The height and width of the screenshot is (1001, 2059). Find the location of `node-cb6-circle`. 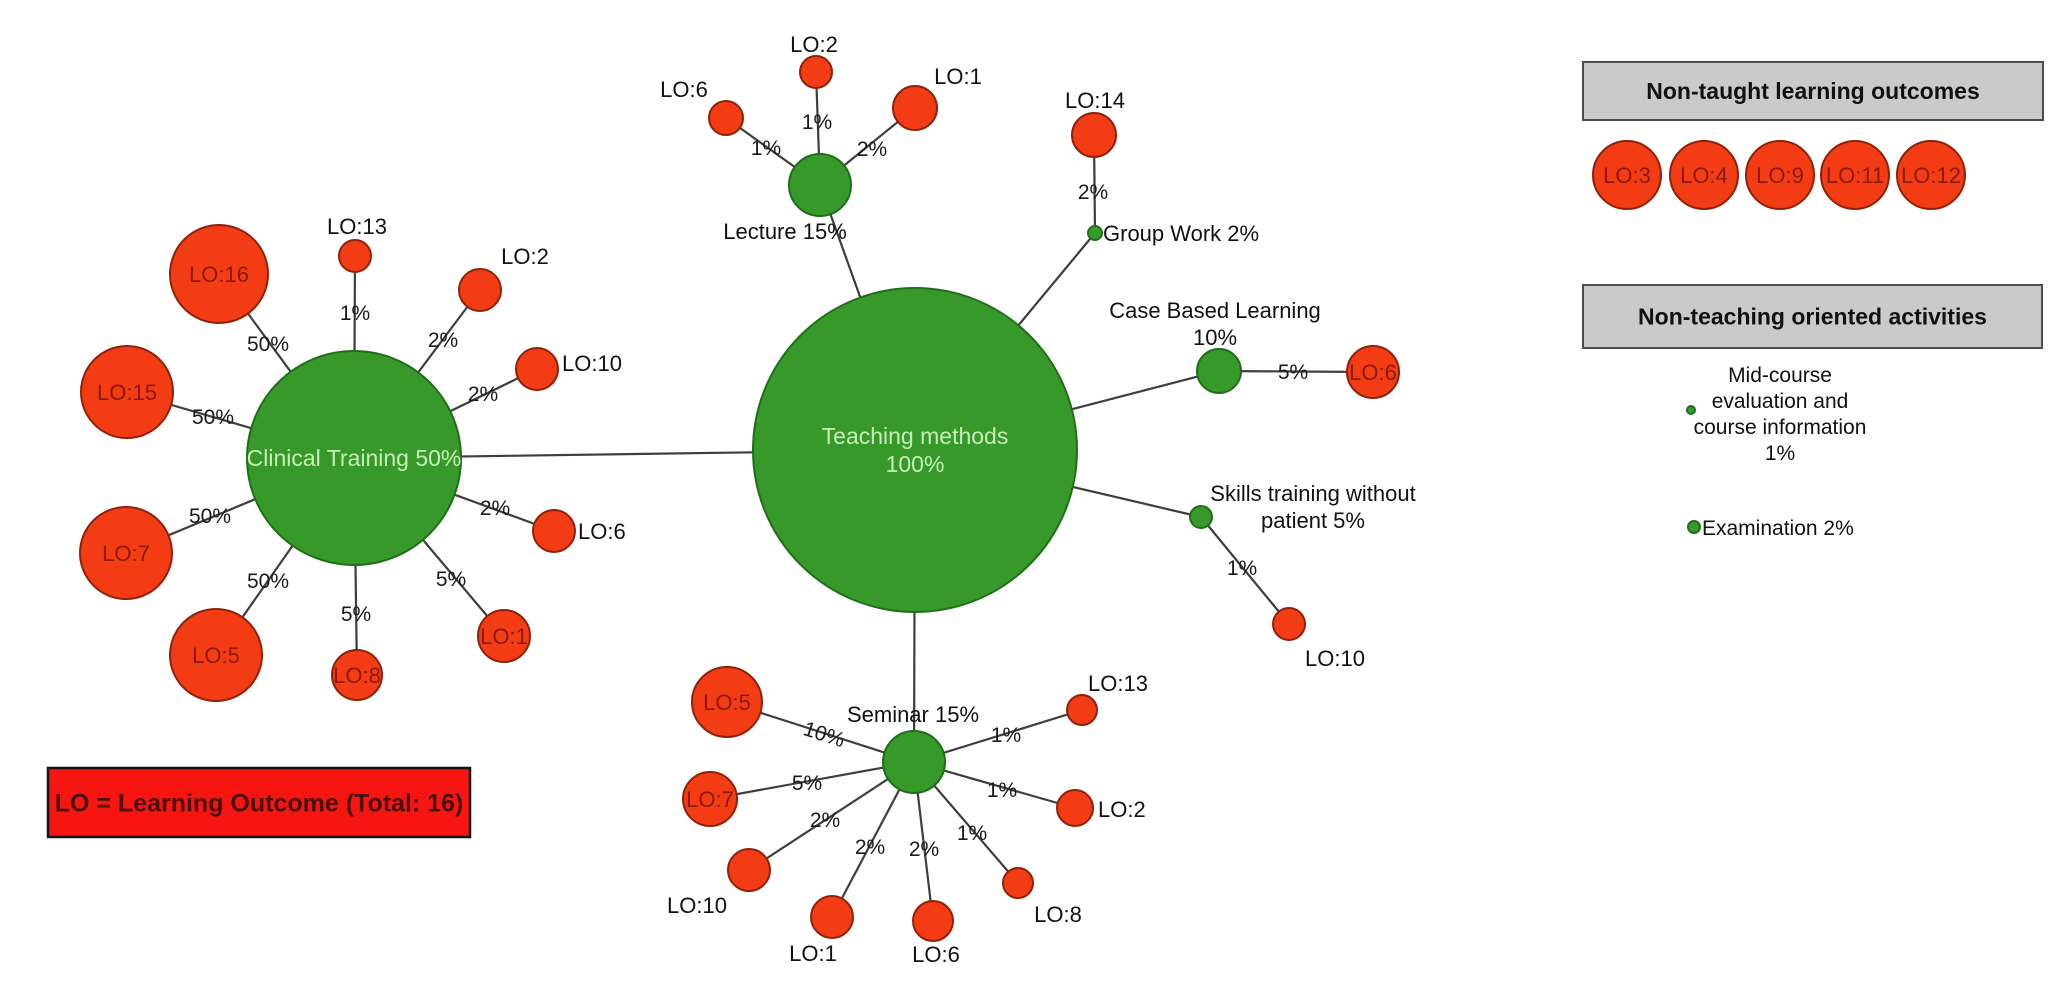

node-cb6-circle is located at coordinates (1373, 372).